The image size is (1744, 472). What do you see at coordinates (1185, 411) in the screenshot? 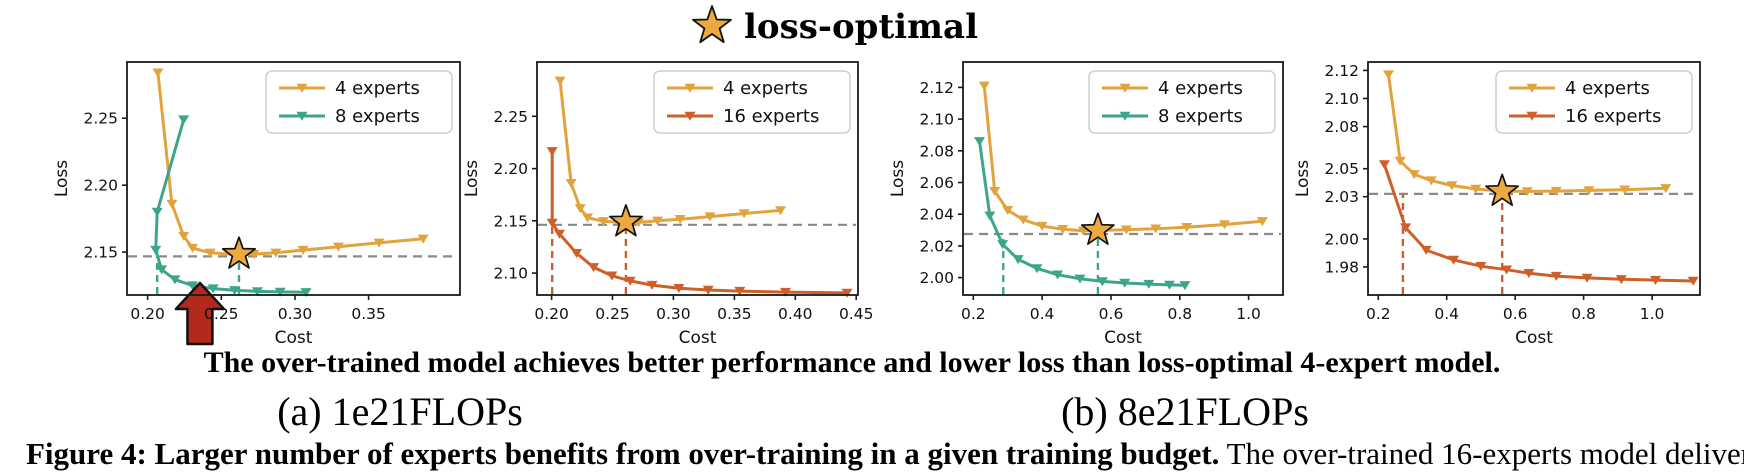
I see `subcaption-b: (b) 8e21FLOPs` at bounding box center [1185, 411].